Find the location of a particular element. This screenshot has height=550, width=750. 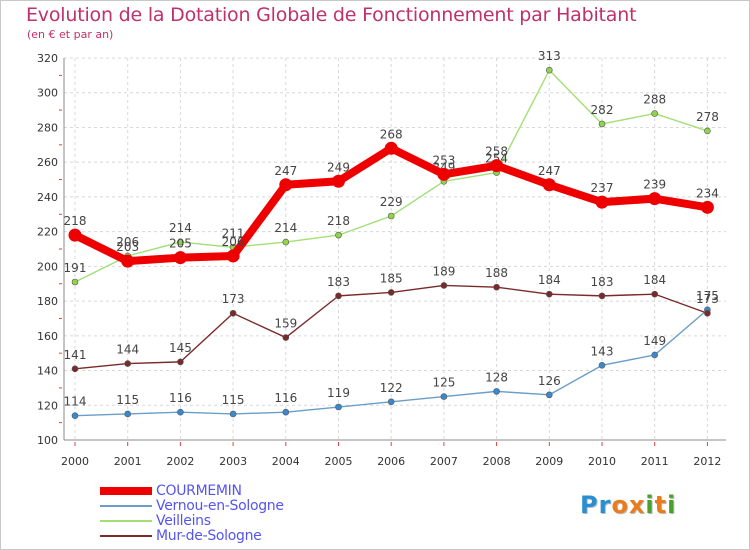

y-tick-label: 220 is located at coordinates (47, 232).